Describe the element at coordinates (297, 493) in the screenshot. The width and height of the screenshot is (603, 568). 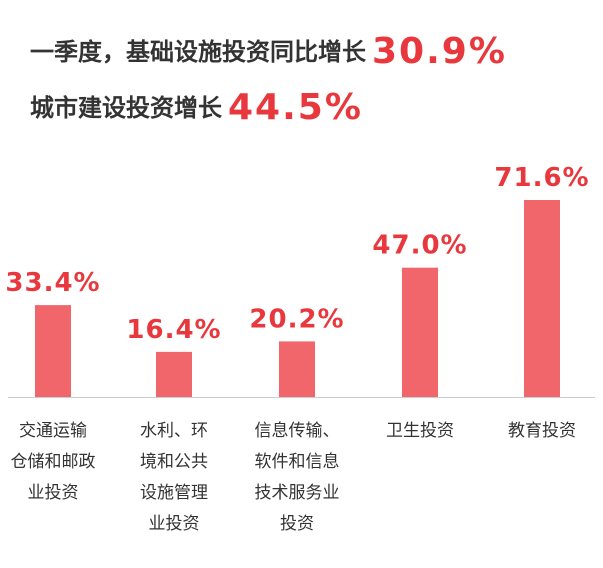
I see `category-label-2-line-2: 技术服务业` at that location.